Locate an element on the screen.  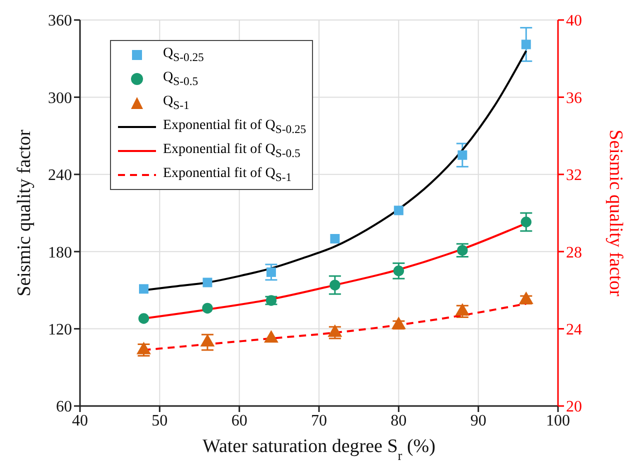
y2-tick-label: 24 is located at coordinates (574, 329).